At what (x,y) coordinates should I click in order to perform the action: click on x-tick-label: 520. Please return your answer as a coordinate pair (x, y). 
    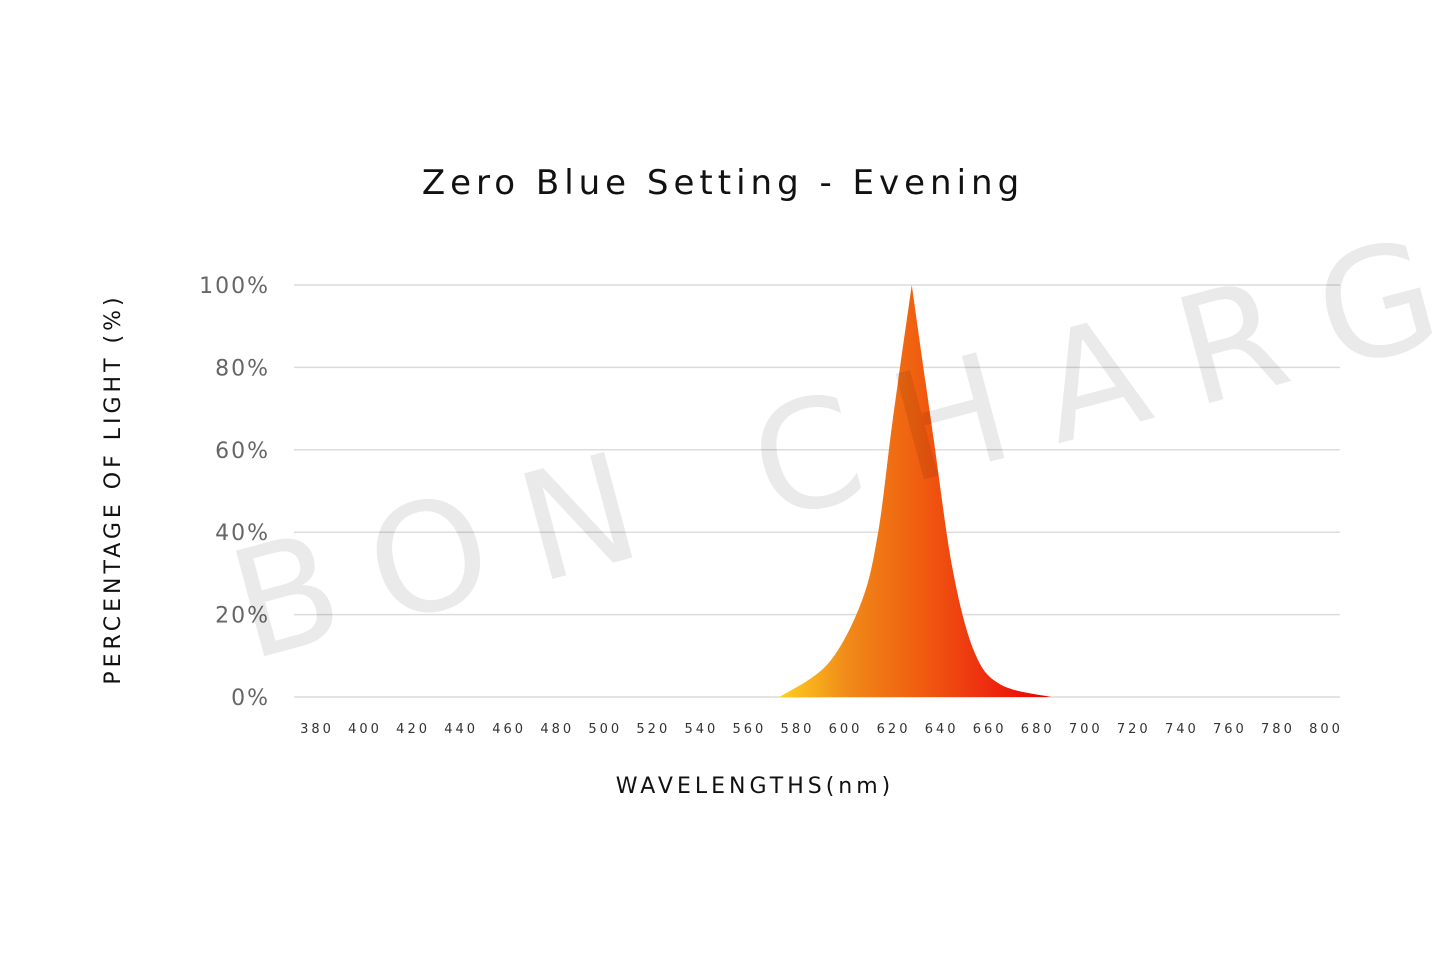
    Looking at the image, I should click on (653, 729).